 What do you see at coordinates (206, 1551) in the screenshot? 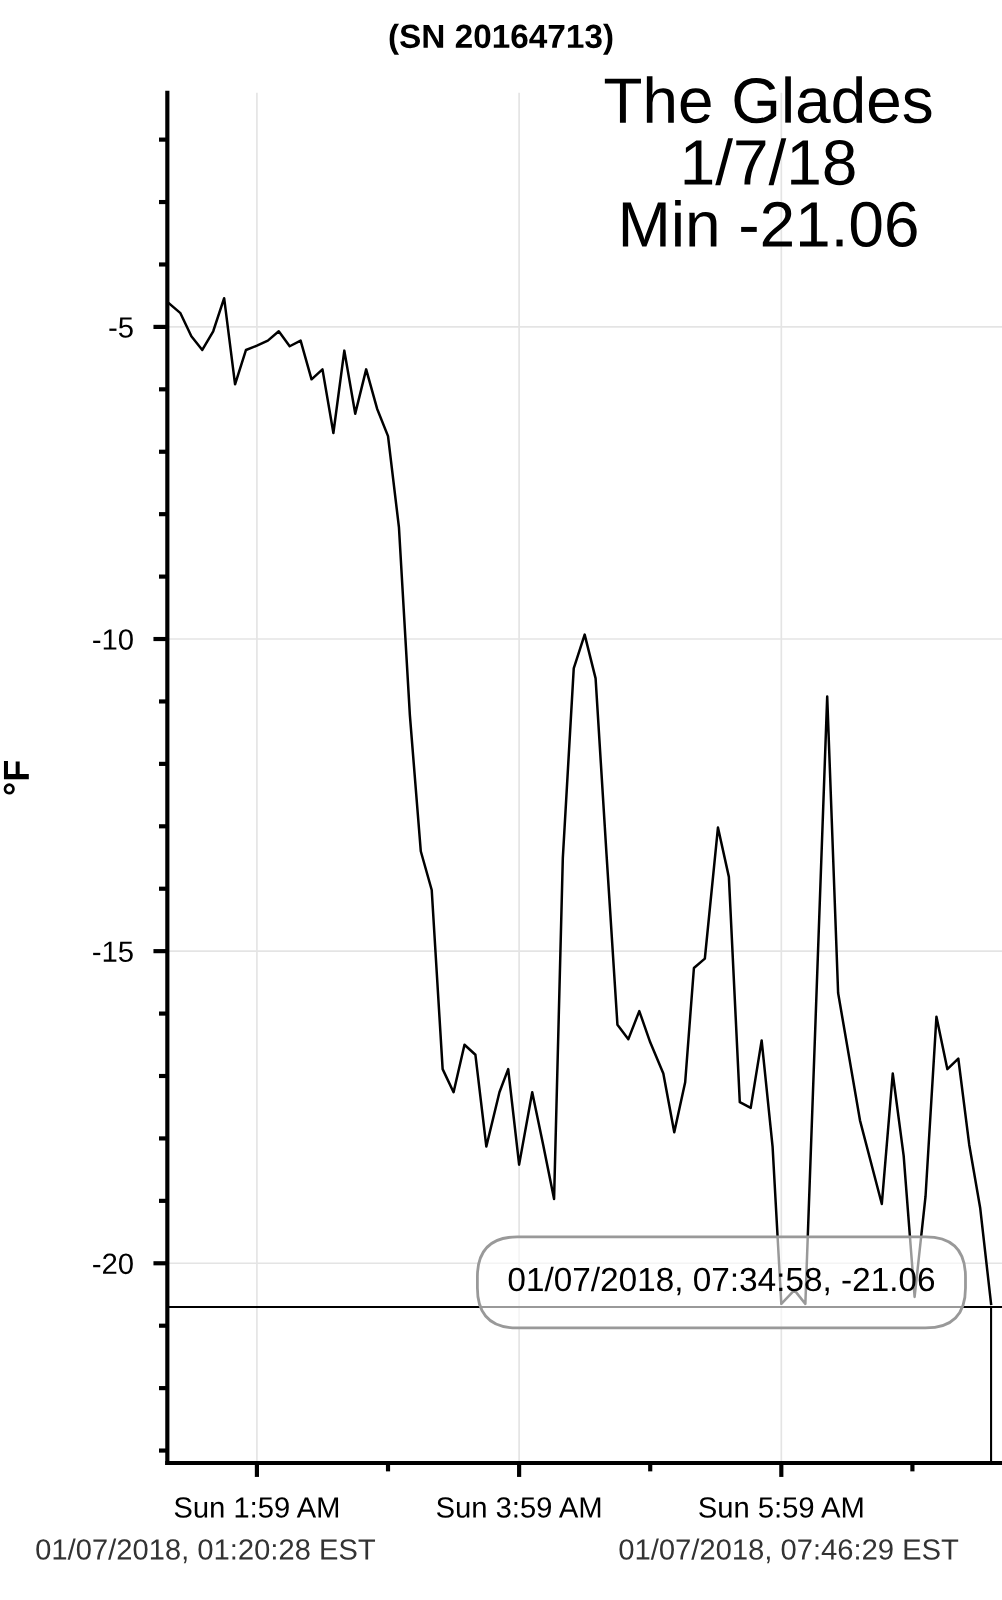
I see `text: 01/07/2018, 01:20:28 EST` at bounding box center [206, 1551].